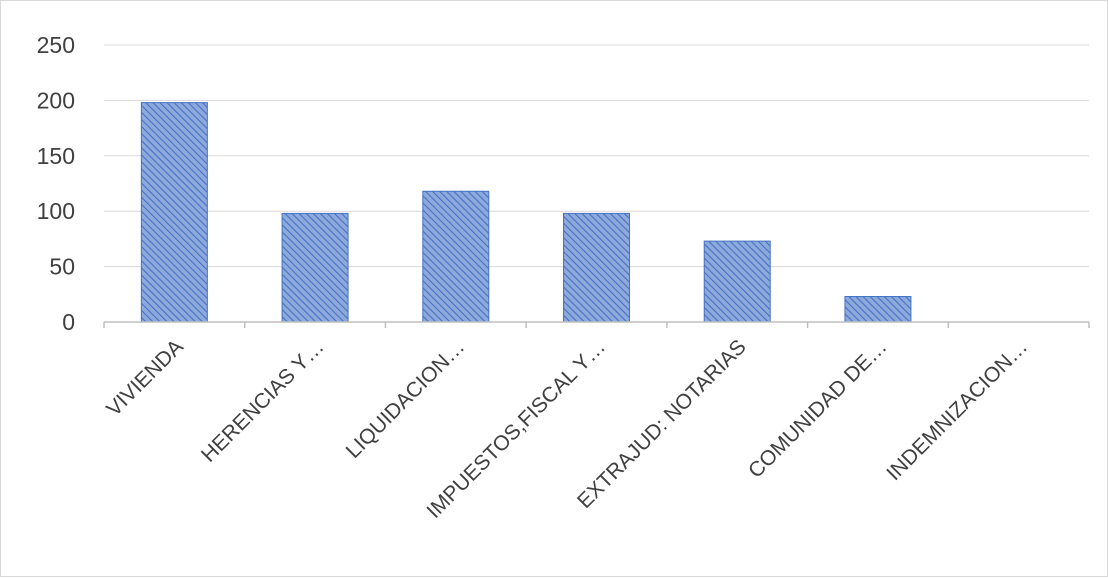 This screenshot has width=1108, height=578. I want to click on y-tick-label: 50, so click(62, 267).